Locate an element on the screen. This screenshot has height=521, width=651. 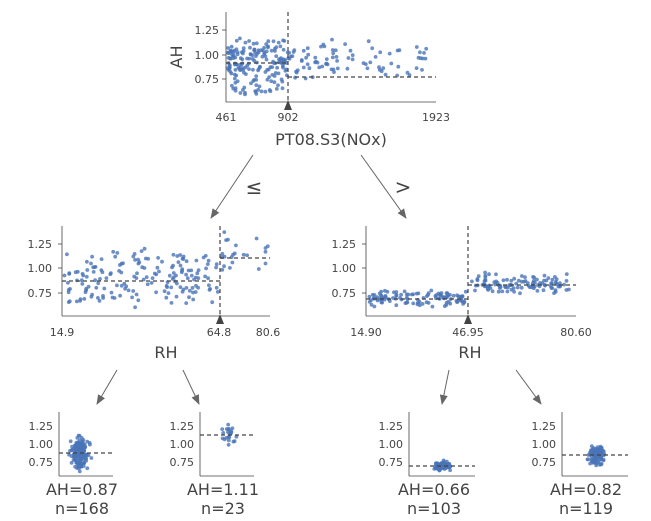
left-node: 1.25 1.00 0.75 14.9 64.8 80.6 RH is located at coordinates (154, 294).